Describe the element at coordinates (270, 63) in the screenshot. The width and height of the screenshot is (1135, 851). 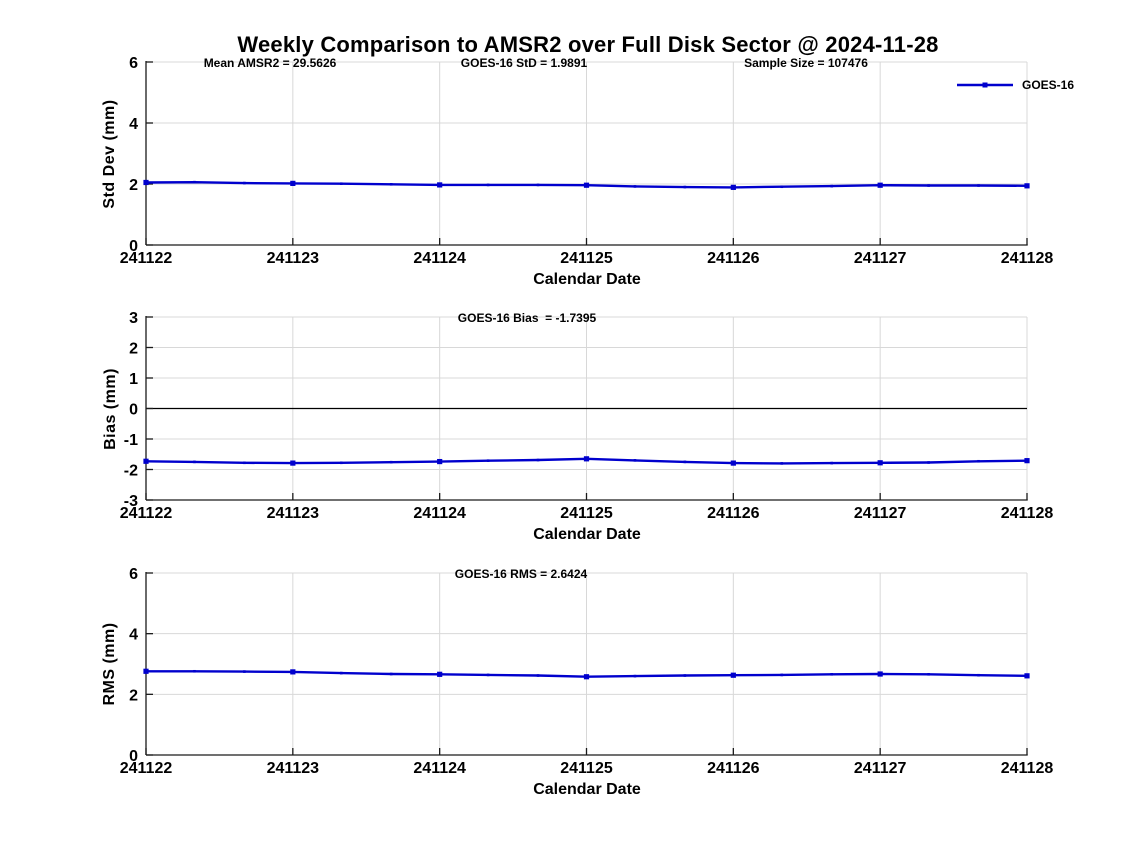
I see `mean-amsr2-annotation: Mean AMSR2 = 29.5626` at that location.